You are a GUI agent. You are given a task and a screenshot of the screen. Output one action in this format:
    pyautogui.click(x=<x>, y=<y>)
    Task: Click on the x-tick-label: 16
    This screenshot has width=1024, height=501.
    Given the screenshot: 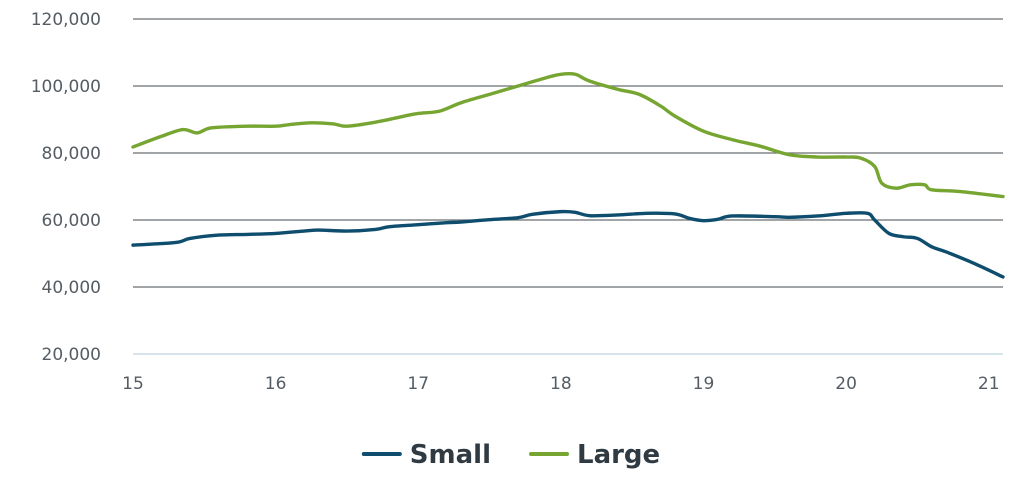 What is the action you would take?
    pyautogui.click(x=276, y=384)
    